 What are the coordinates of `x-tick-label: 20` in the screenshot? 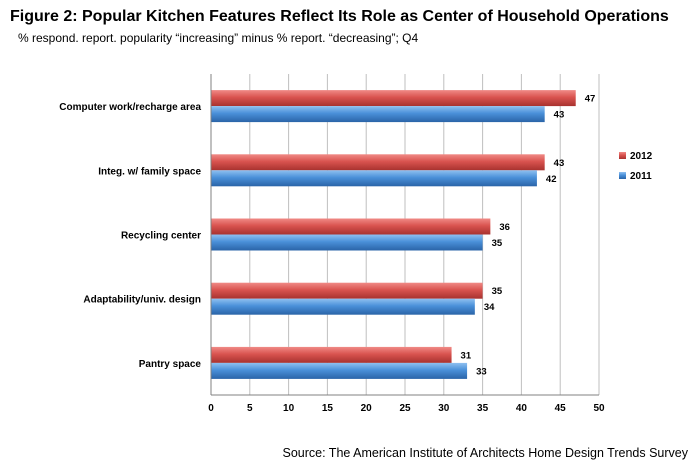 It's located at (367, 408).